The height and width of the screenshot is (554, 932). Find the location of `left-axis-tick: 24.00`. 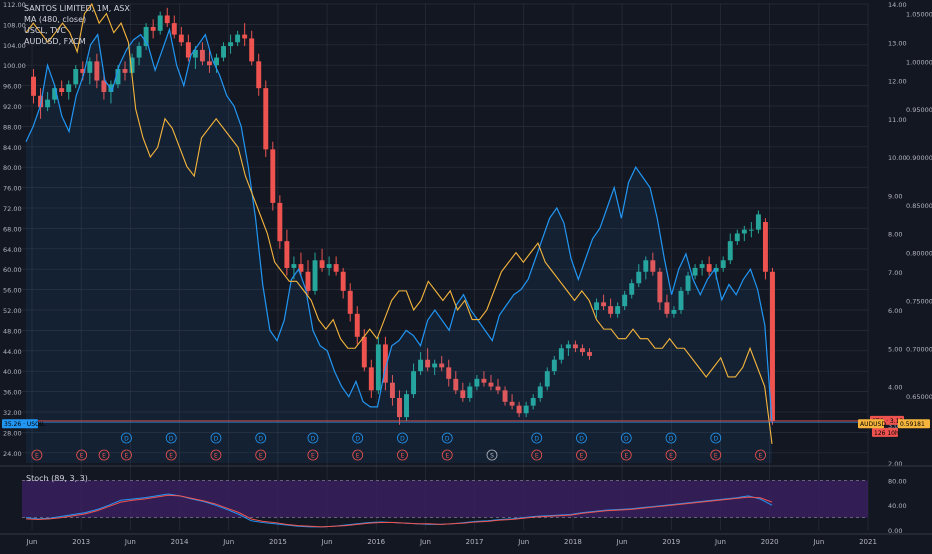

left-axis-tick: 24.00 is located at coordinates (12, 454).